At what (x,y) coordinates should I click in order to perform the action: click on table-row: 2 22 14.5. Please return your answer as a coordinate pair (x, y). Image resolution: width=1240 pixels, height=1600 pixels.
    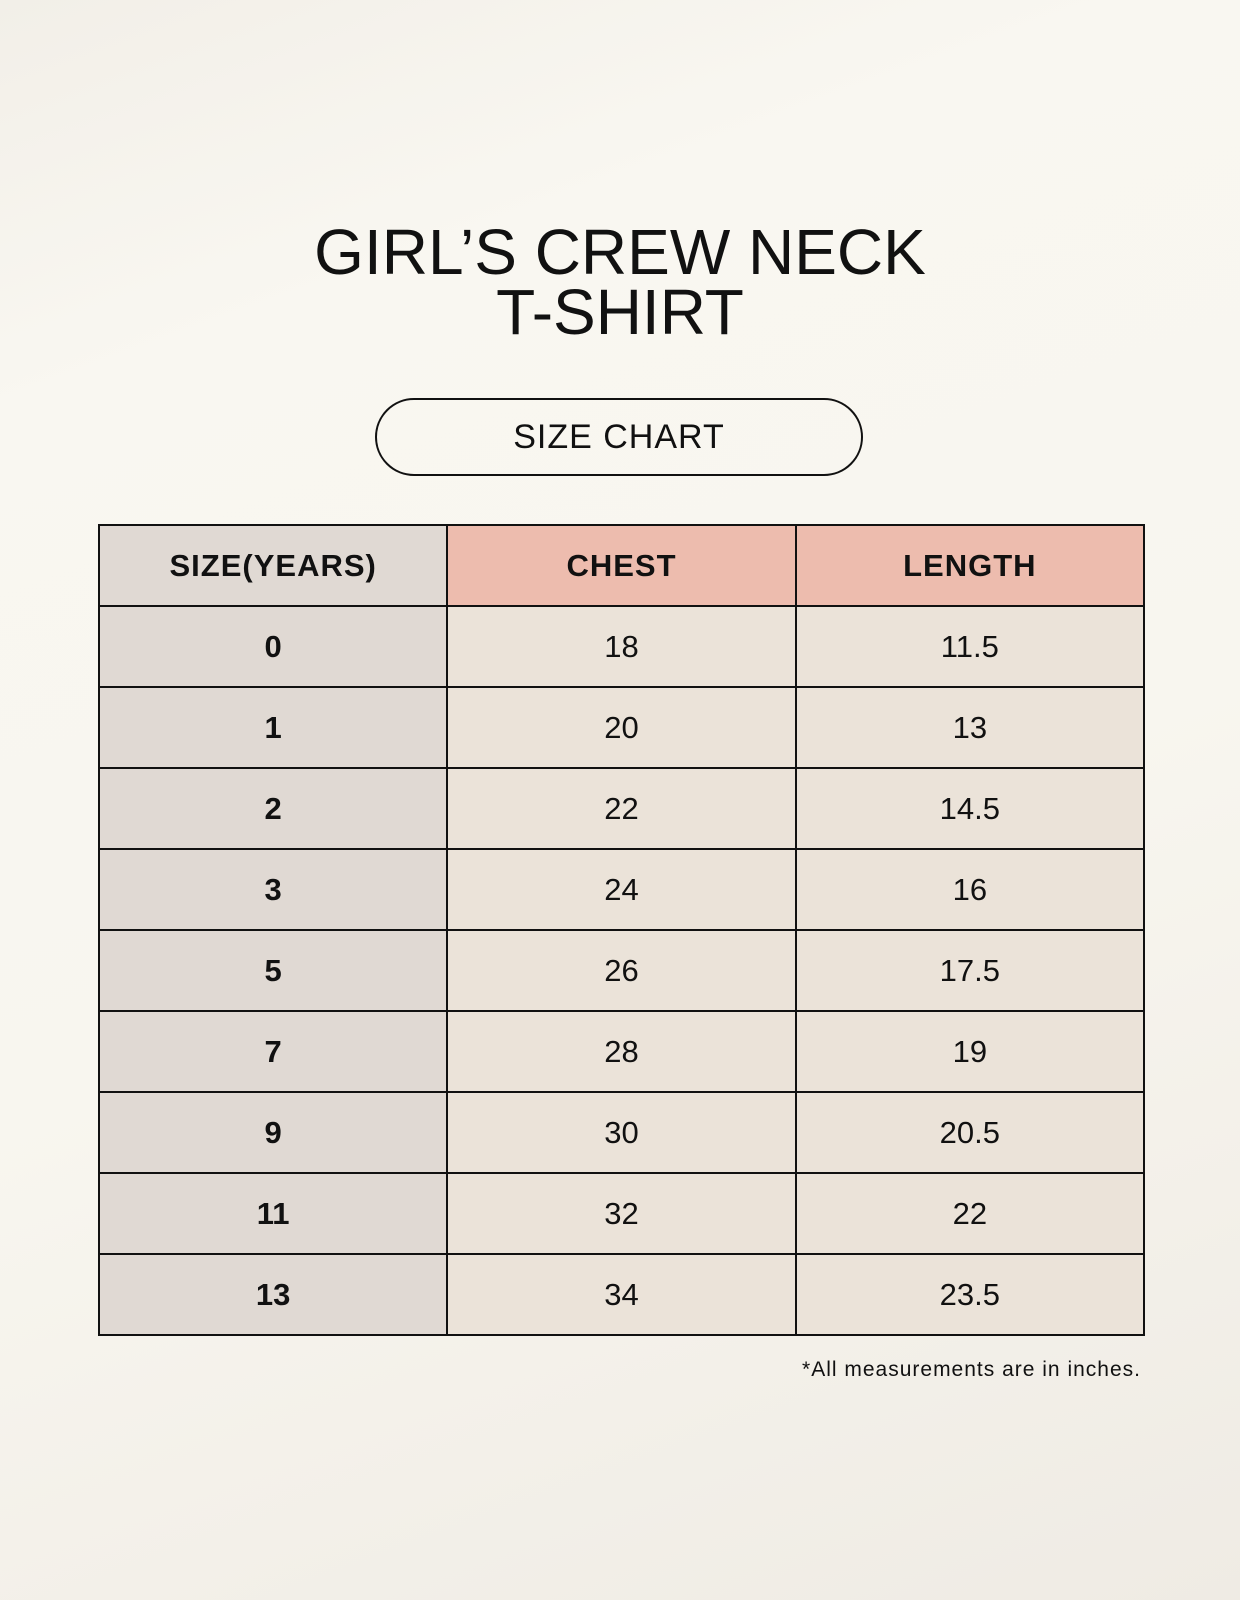
    Looking at the image, I should click on (621, 808).